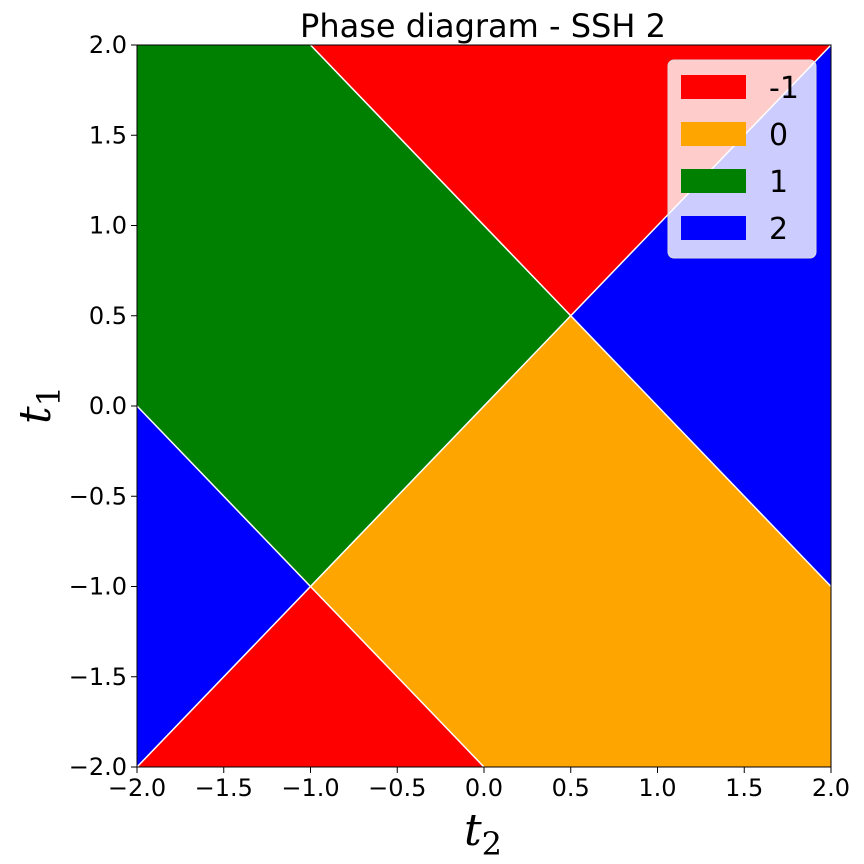 The height and width of the screenshot is (864, 864). What do you see at coordinates (108, 316) in the screenshot?
I see `y-tick-label: 0.5` at bounding box center [108, 316].